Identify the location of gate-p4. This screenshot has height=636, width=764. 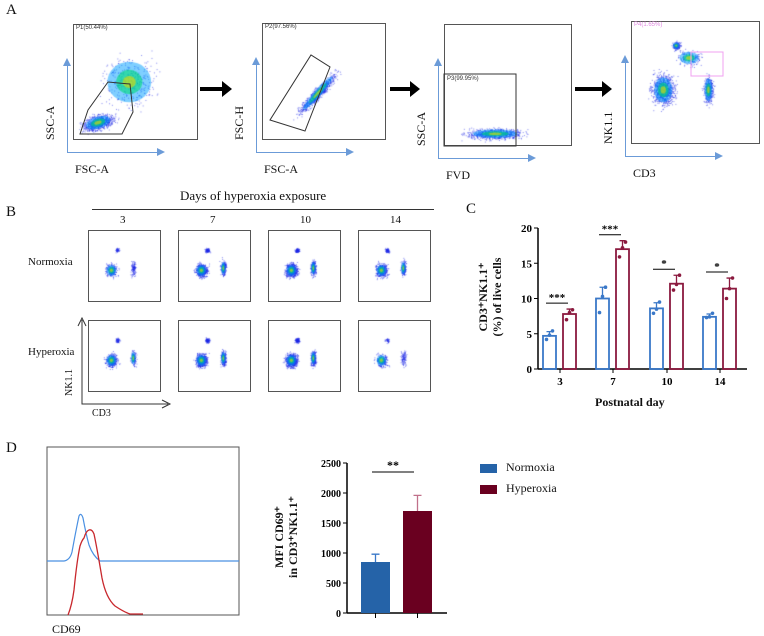
(707, 64).